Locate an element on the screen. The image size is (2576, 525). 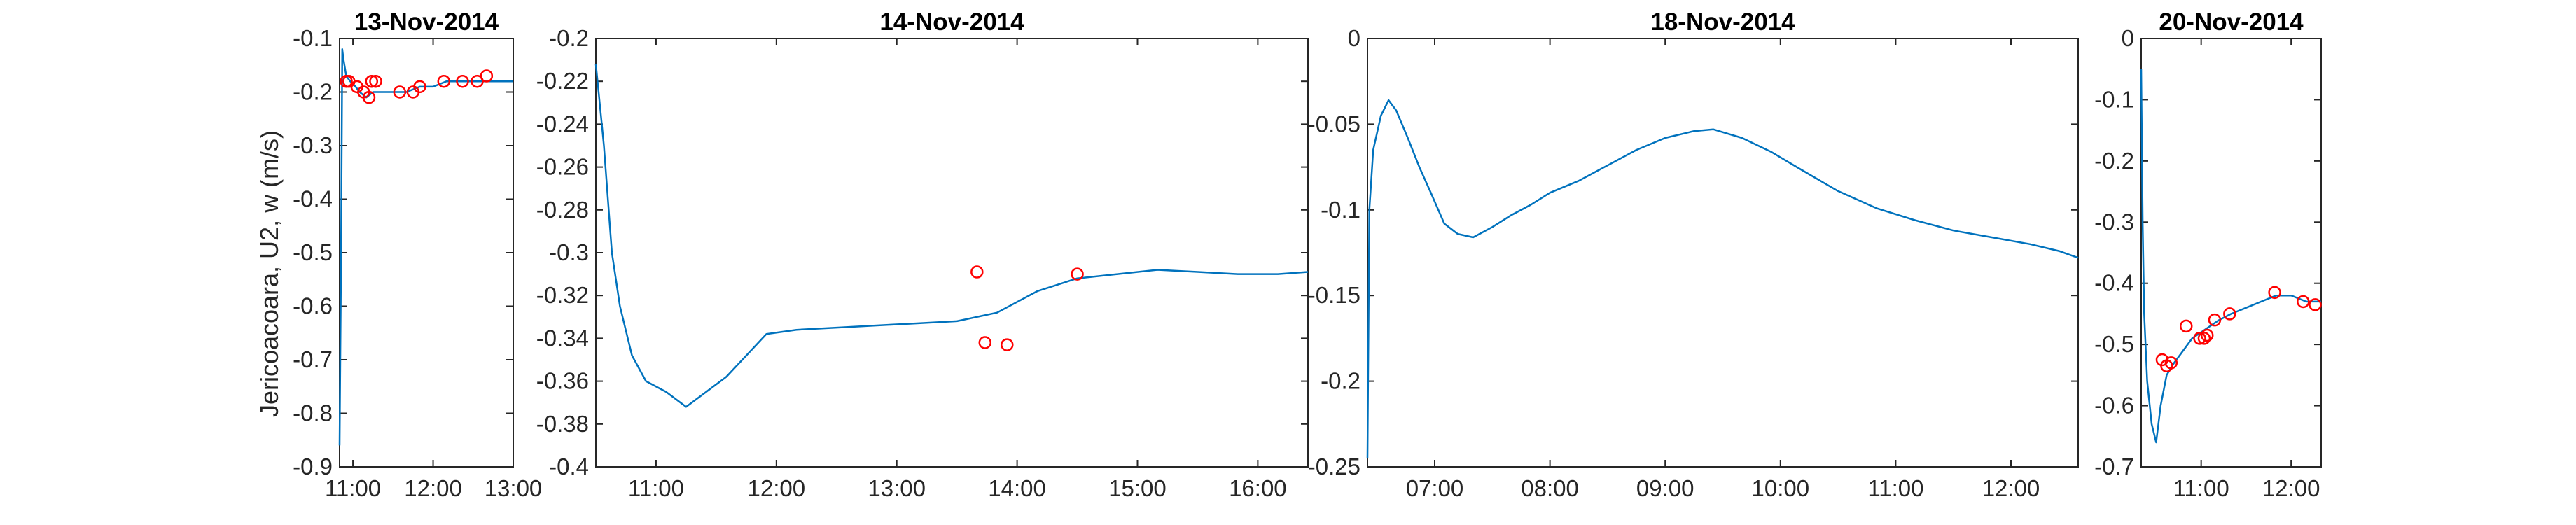
y-tick-label: -0.05 is located at coordinates (1334, 123).